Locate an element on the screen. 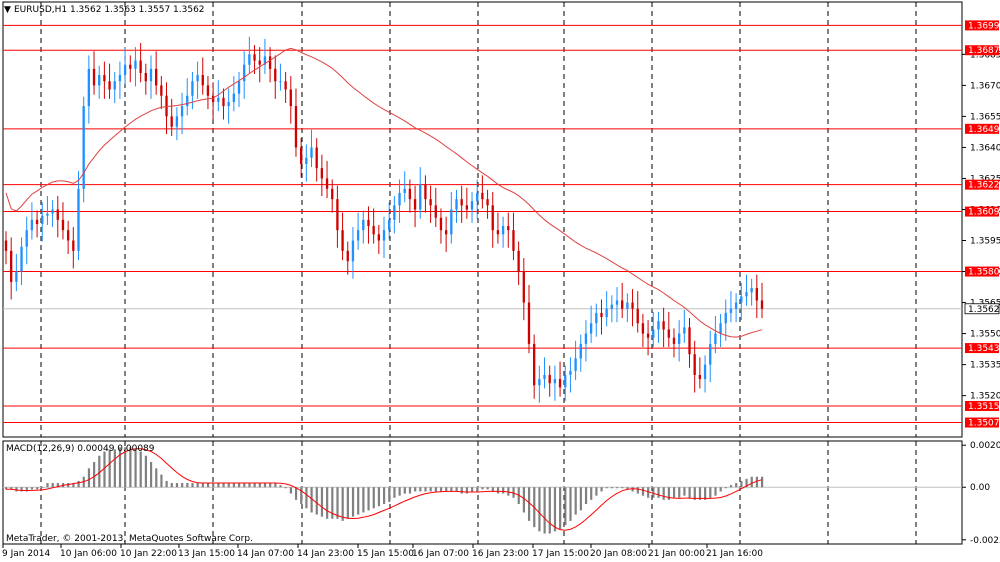 This screenshot has height=562, width=1000. level-label: 1.3622 is located at coordinates (984, 186).